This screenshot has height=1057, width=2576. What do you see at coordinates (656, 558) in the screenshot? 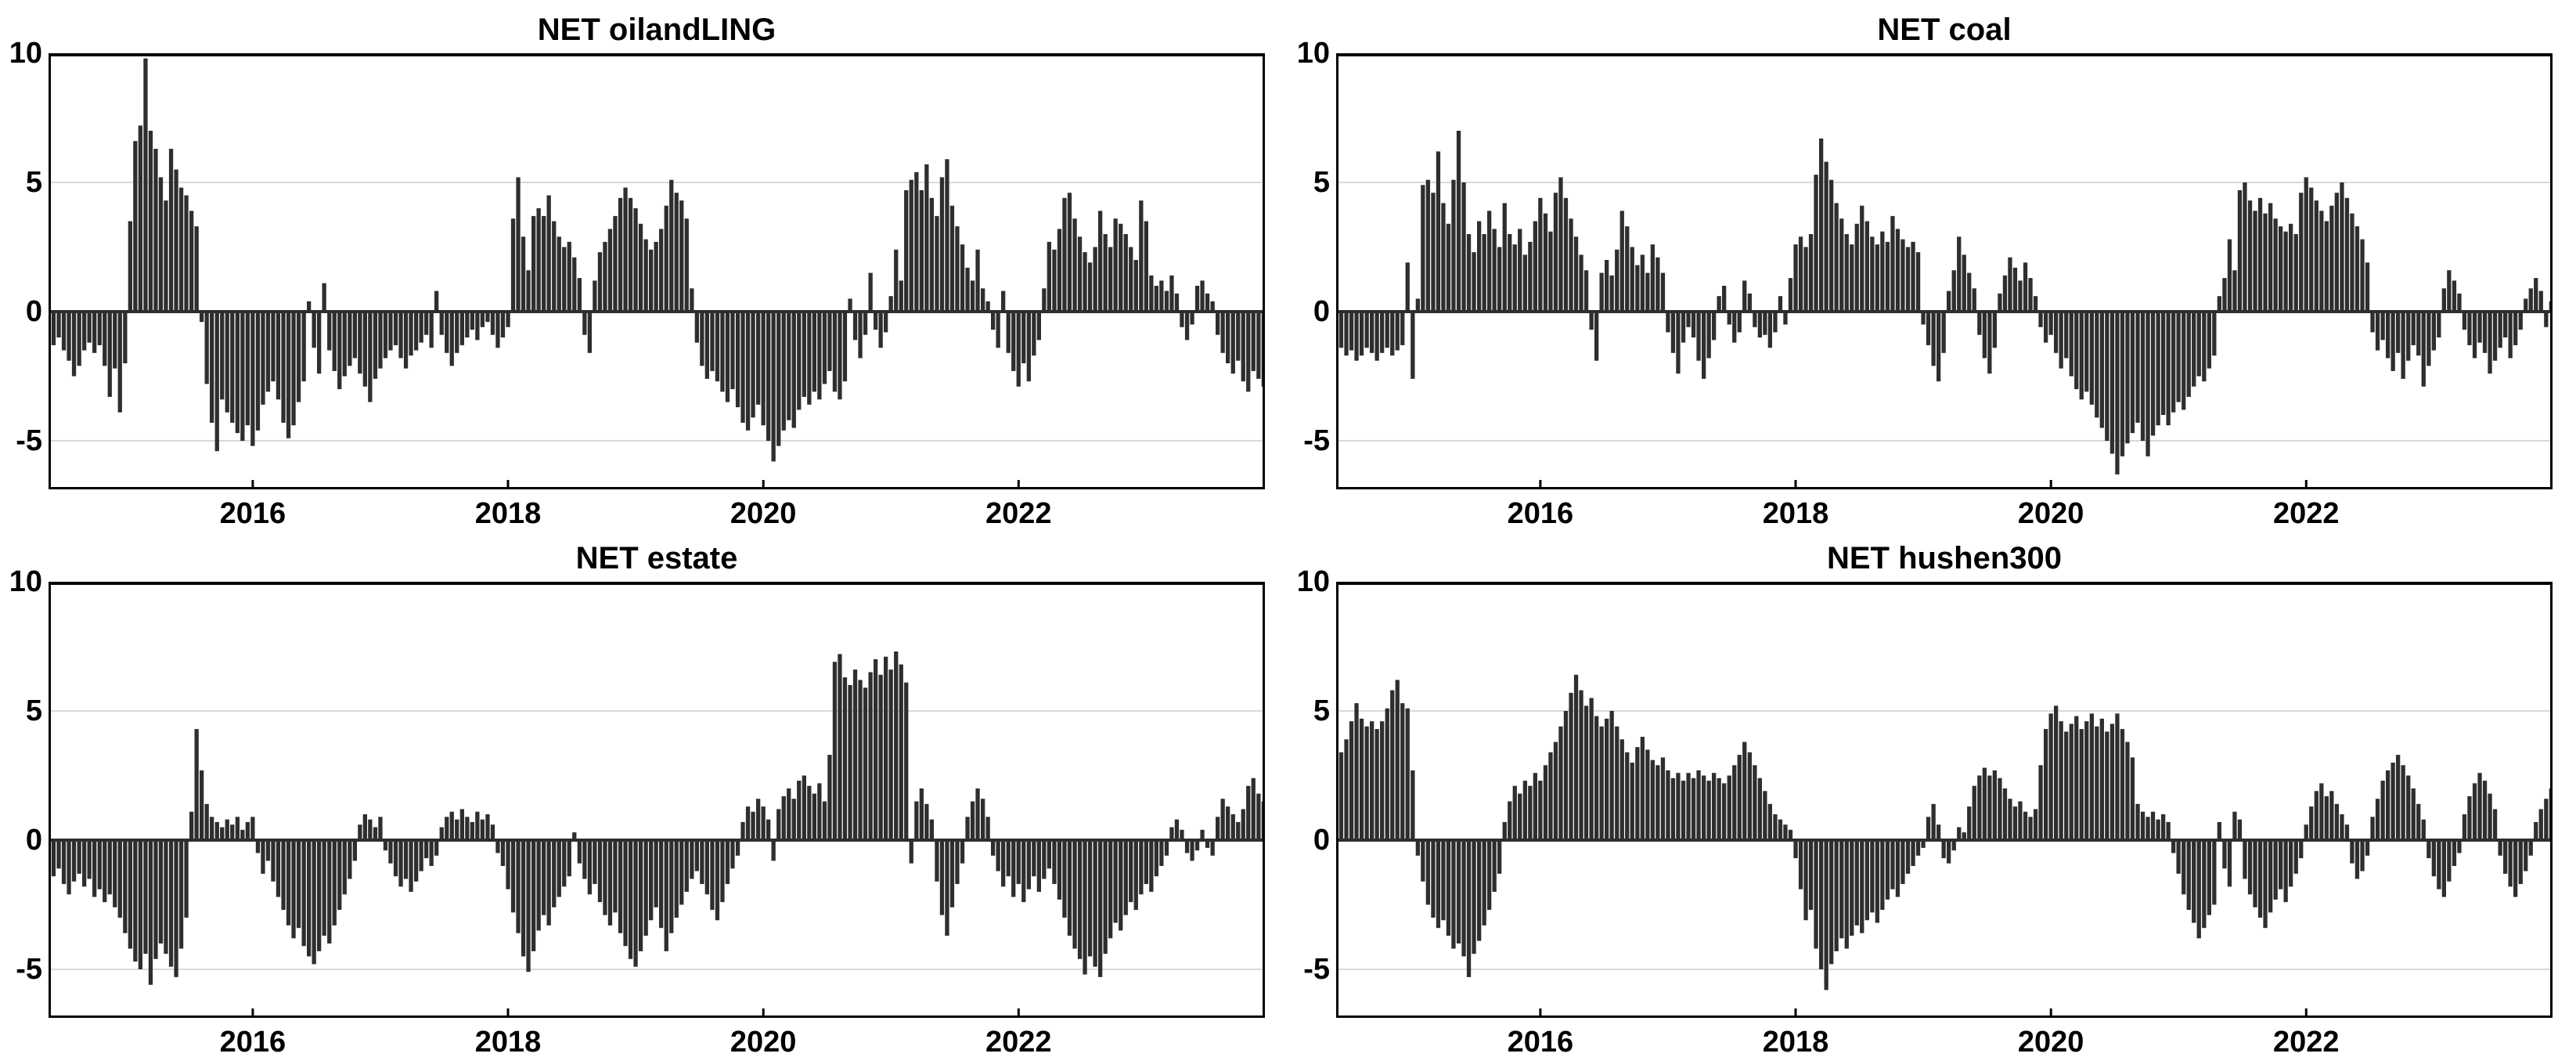
I see `panel-title: NET estate` at bounding box center [656, 558].